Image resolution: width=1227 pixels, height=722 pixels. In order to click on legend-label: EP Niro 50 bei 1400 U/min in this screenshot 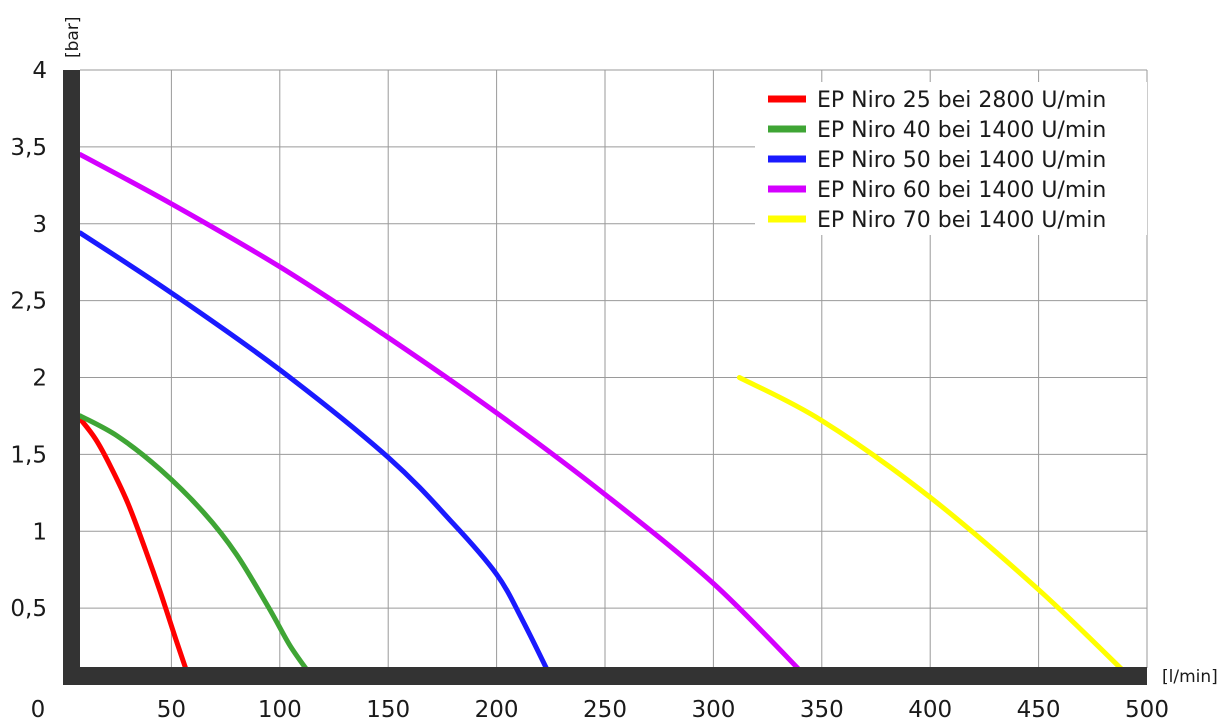, I will do `click(961, 160)`.